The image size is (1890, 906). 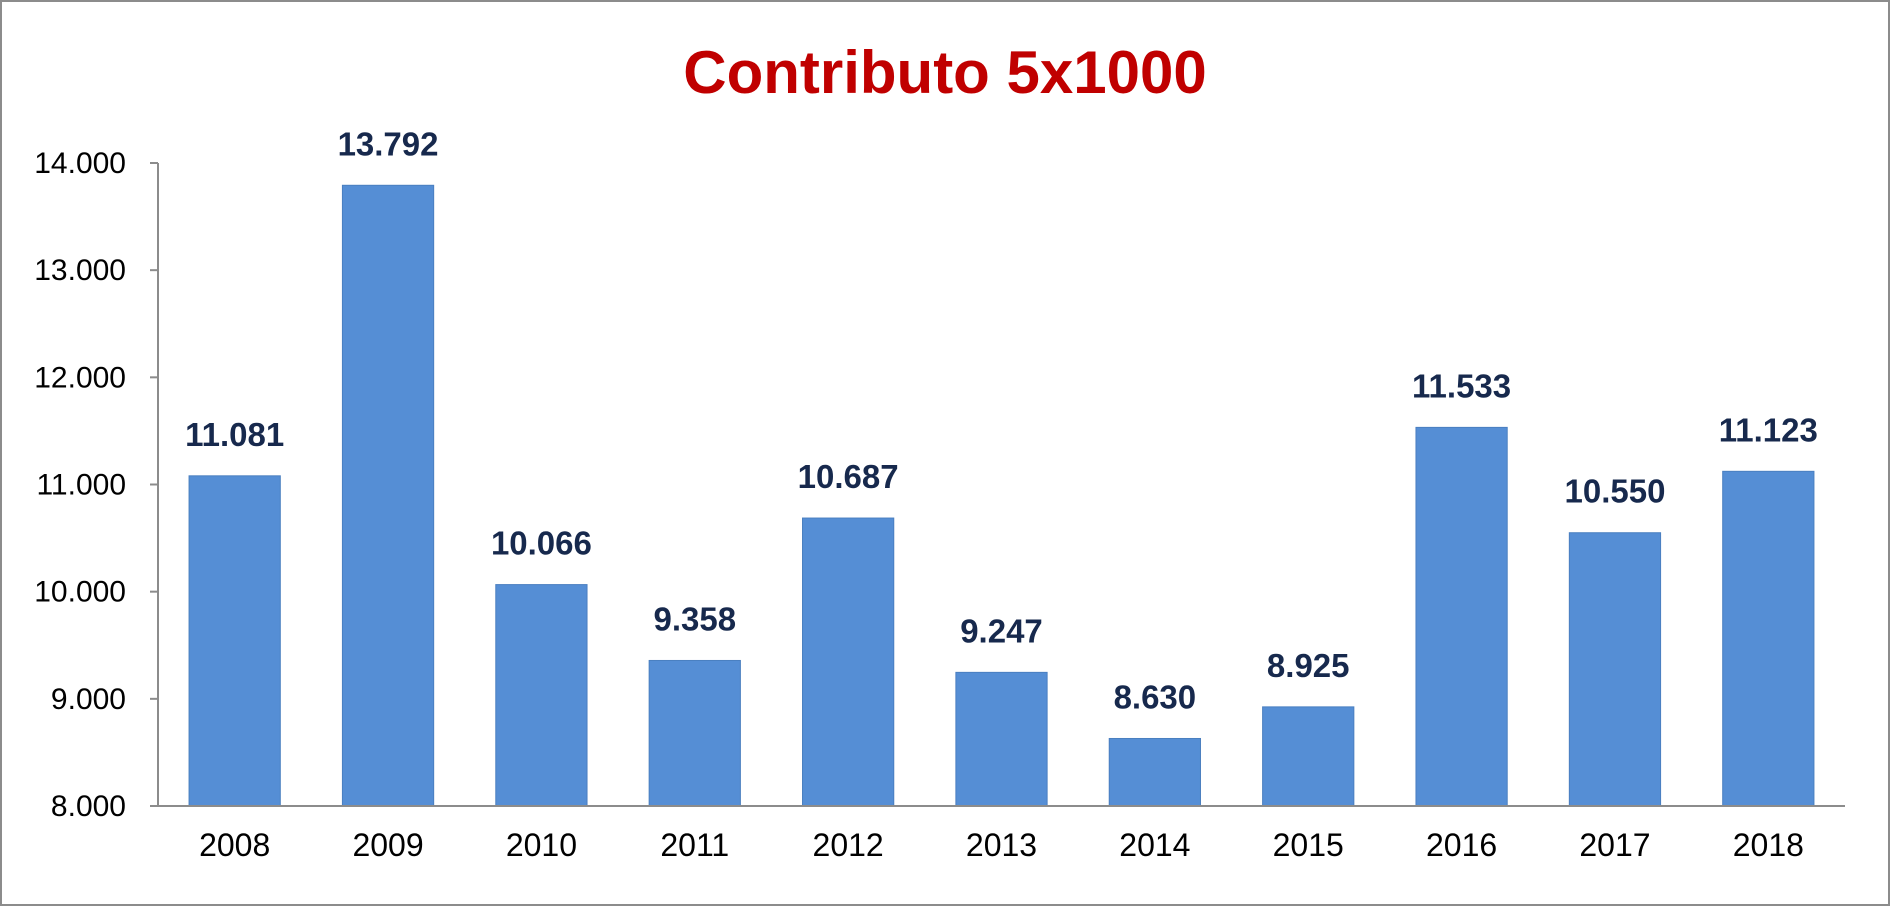 I want to click on x-tick-label-2015: 2015, so click(x=1308, y=845).